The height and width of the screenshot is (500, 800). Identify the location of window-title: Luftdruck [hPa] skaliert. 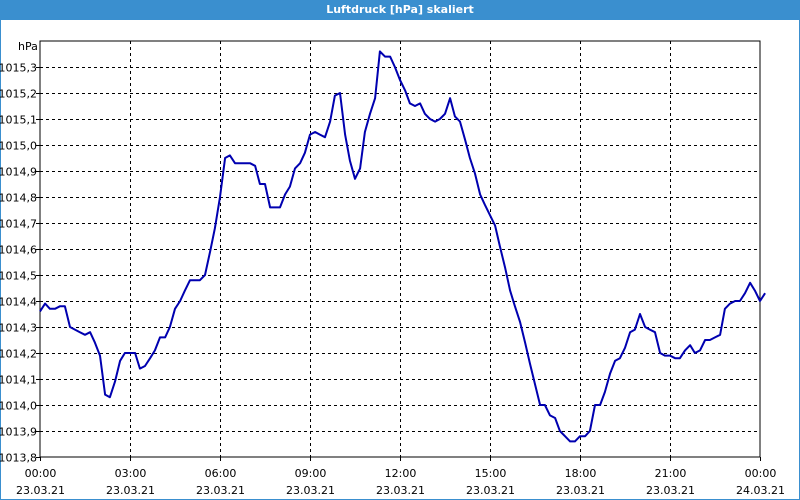
(400, 10).